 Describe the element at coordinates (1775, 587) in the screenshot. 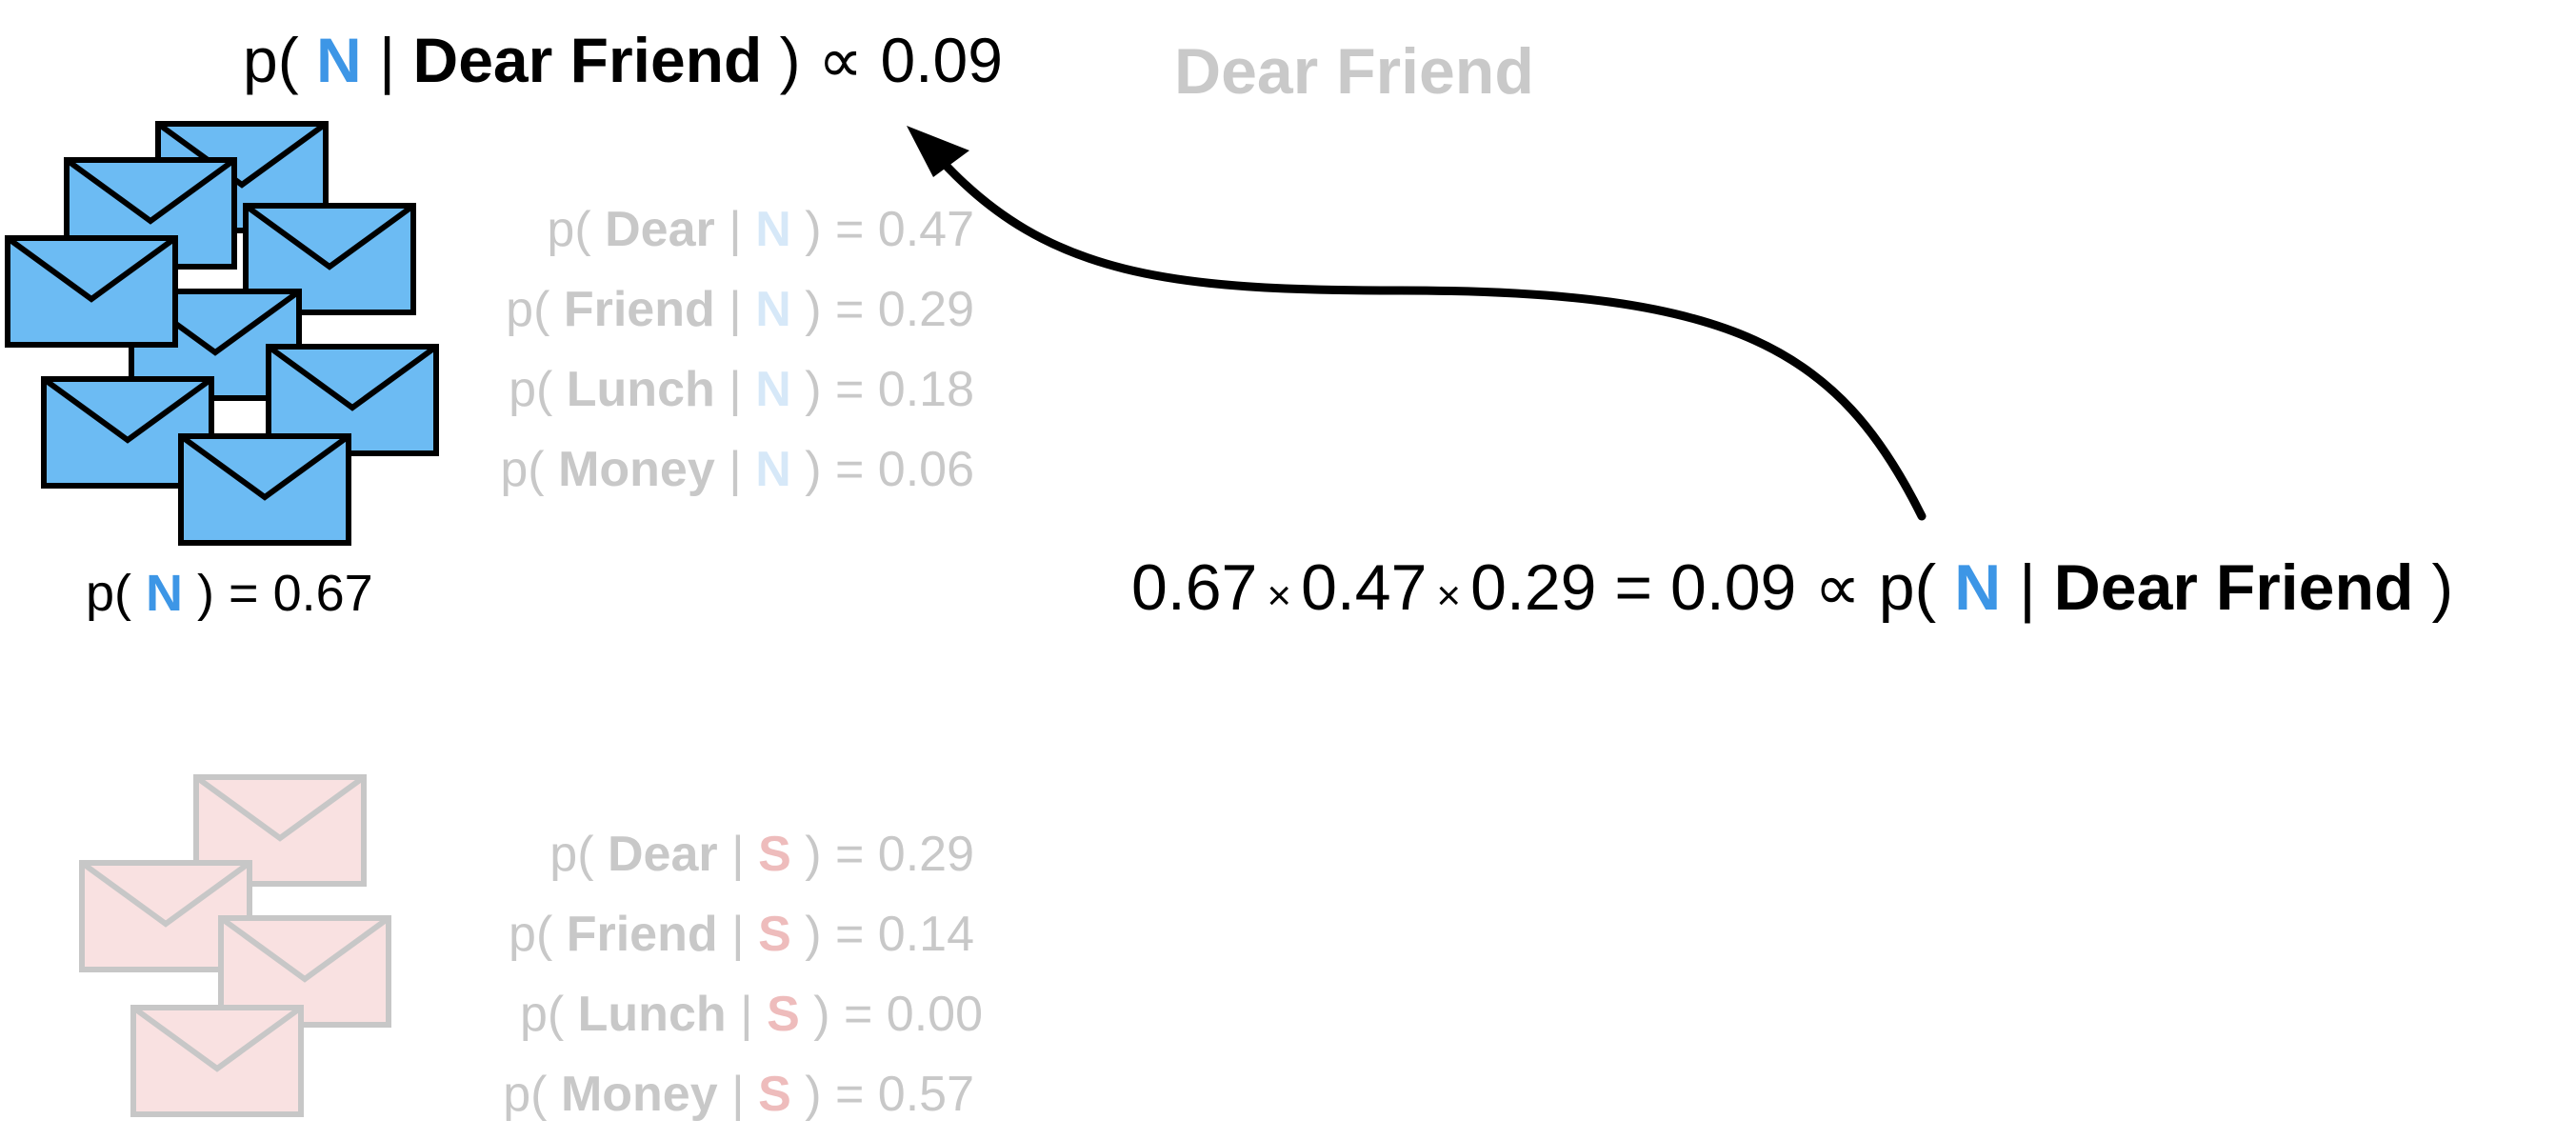

I see `equation-result: = 0.09 ∝ p(` at that location.